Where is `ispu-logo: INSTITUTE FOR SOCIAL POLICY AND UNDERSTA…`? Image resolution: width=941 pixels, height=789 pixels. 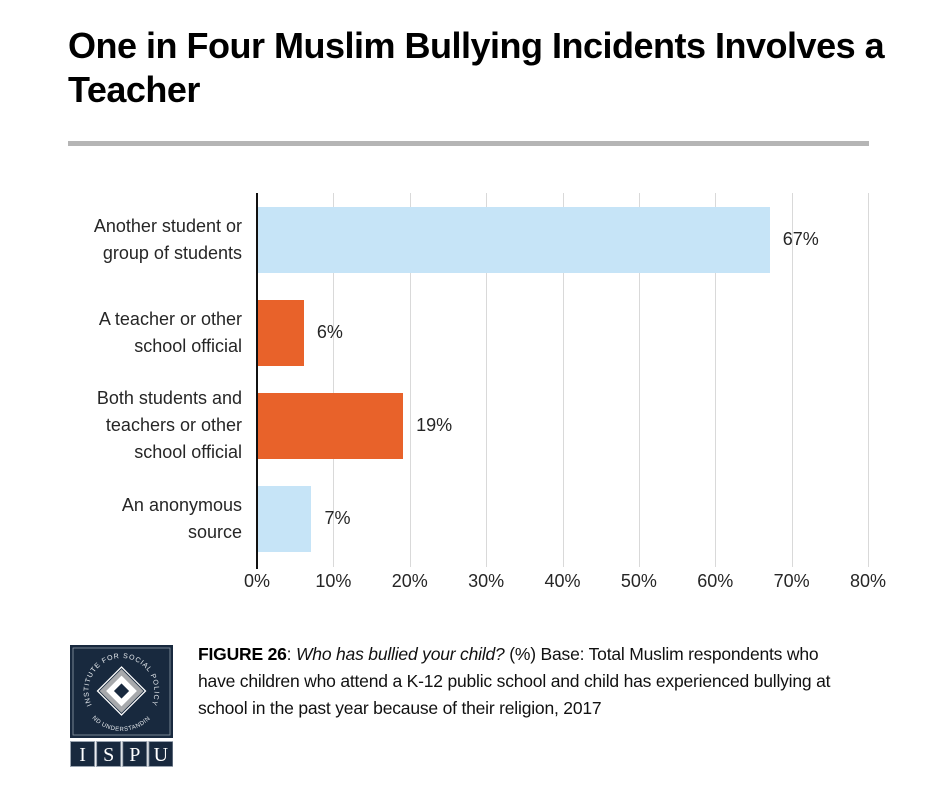 ispu-logo: INSTITUTE FOR SOCIAL POLICY AND UNDERSTA… is located at coordinates (121, 706).